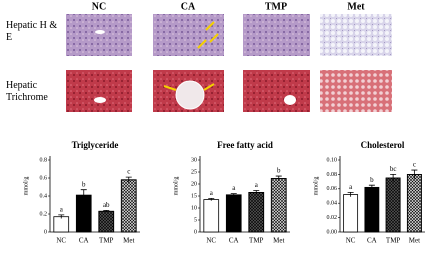 This screenshot has width=435, height=273. Describe the element at coordinates (44, 178) in the screenshot. I see `y-tick-label: 0.6` at that location.